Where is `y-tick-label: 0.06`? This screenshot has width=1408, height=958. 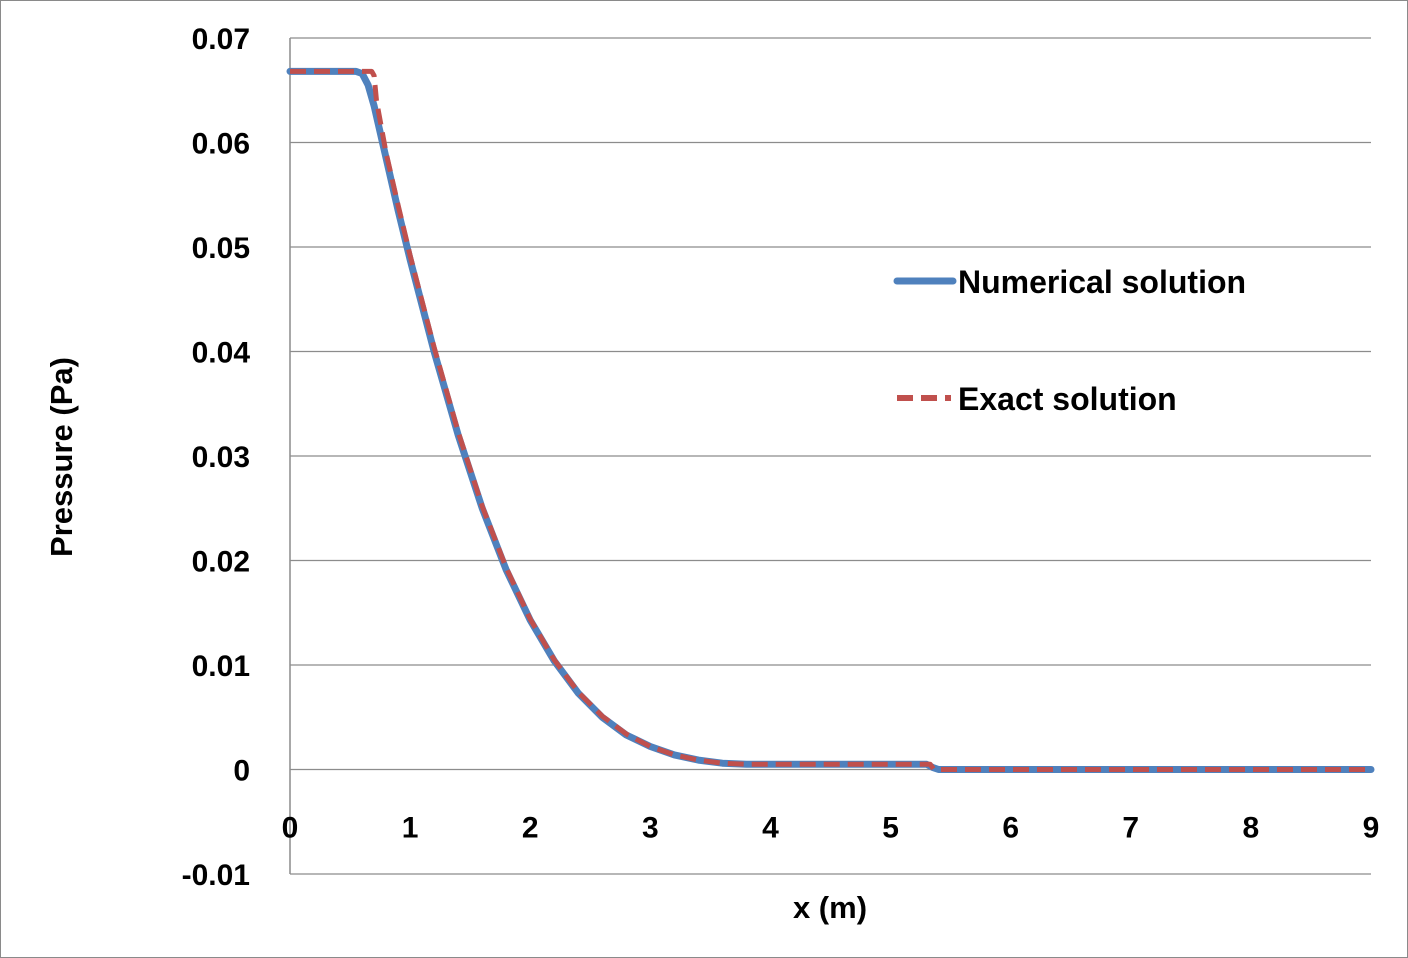
y-tick-label: 0.06 is located at coordinates (221, 144).